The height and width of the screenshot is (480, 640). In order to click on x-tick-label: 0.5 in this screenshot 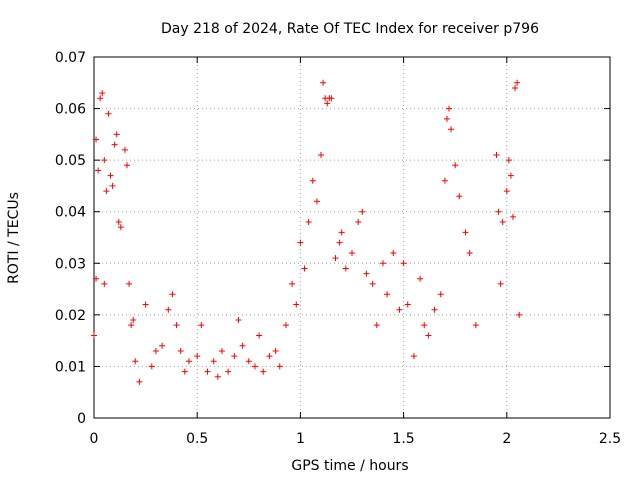, I will do `click(197, 439)`.